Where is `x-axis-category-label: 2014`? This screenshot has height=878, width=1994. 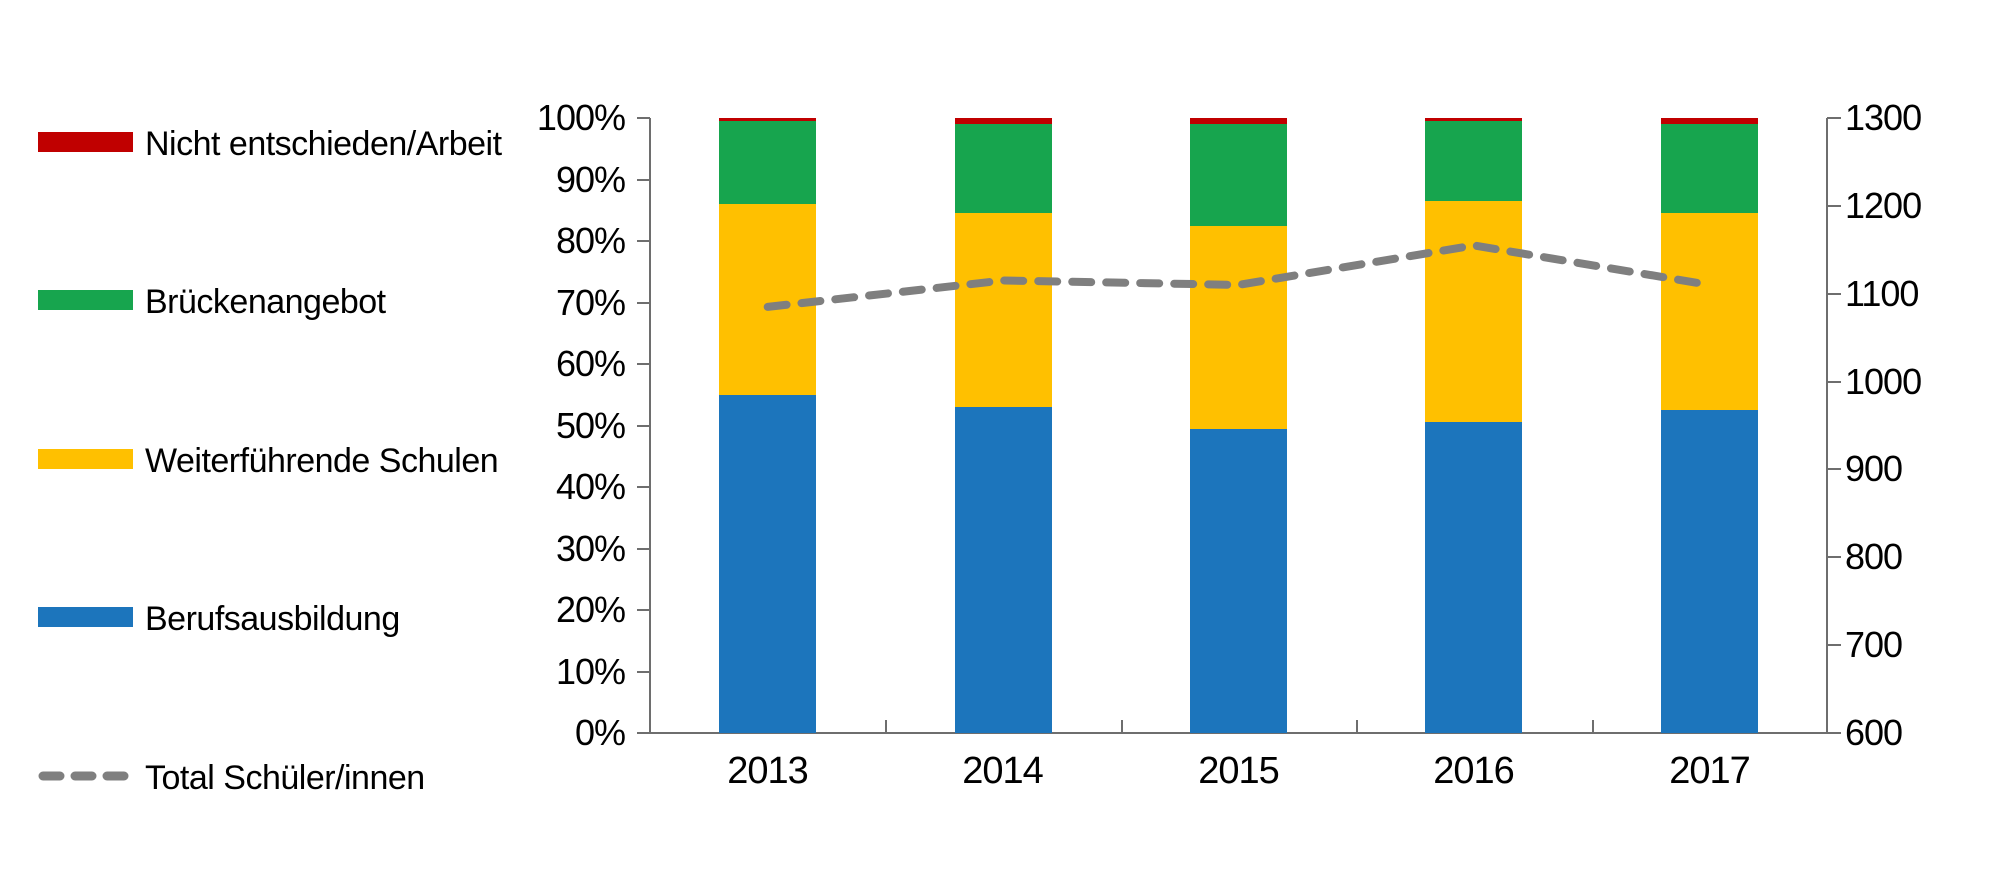 x-axis-category-label: 2014 is located at coordinates (1003, 771).